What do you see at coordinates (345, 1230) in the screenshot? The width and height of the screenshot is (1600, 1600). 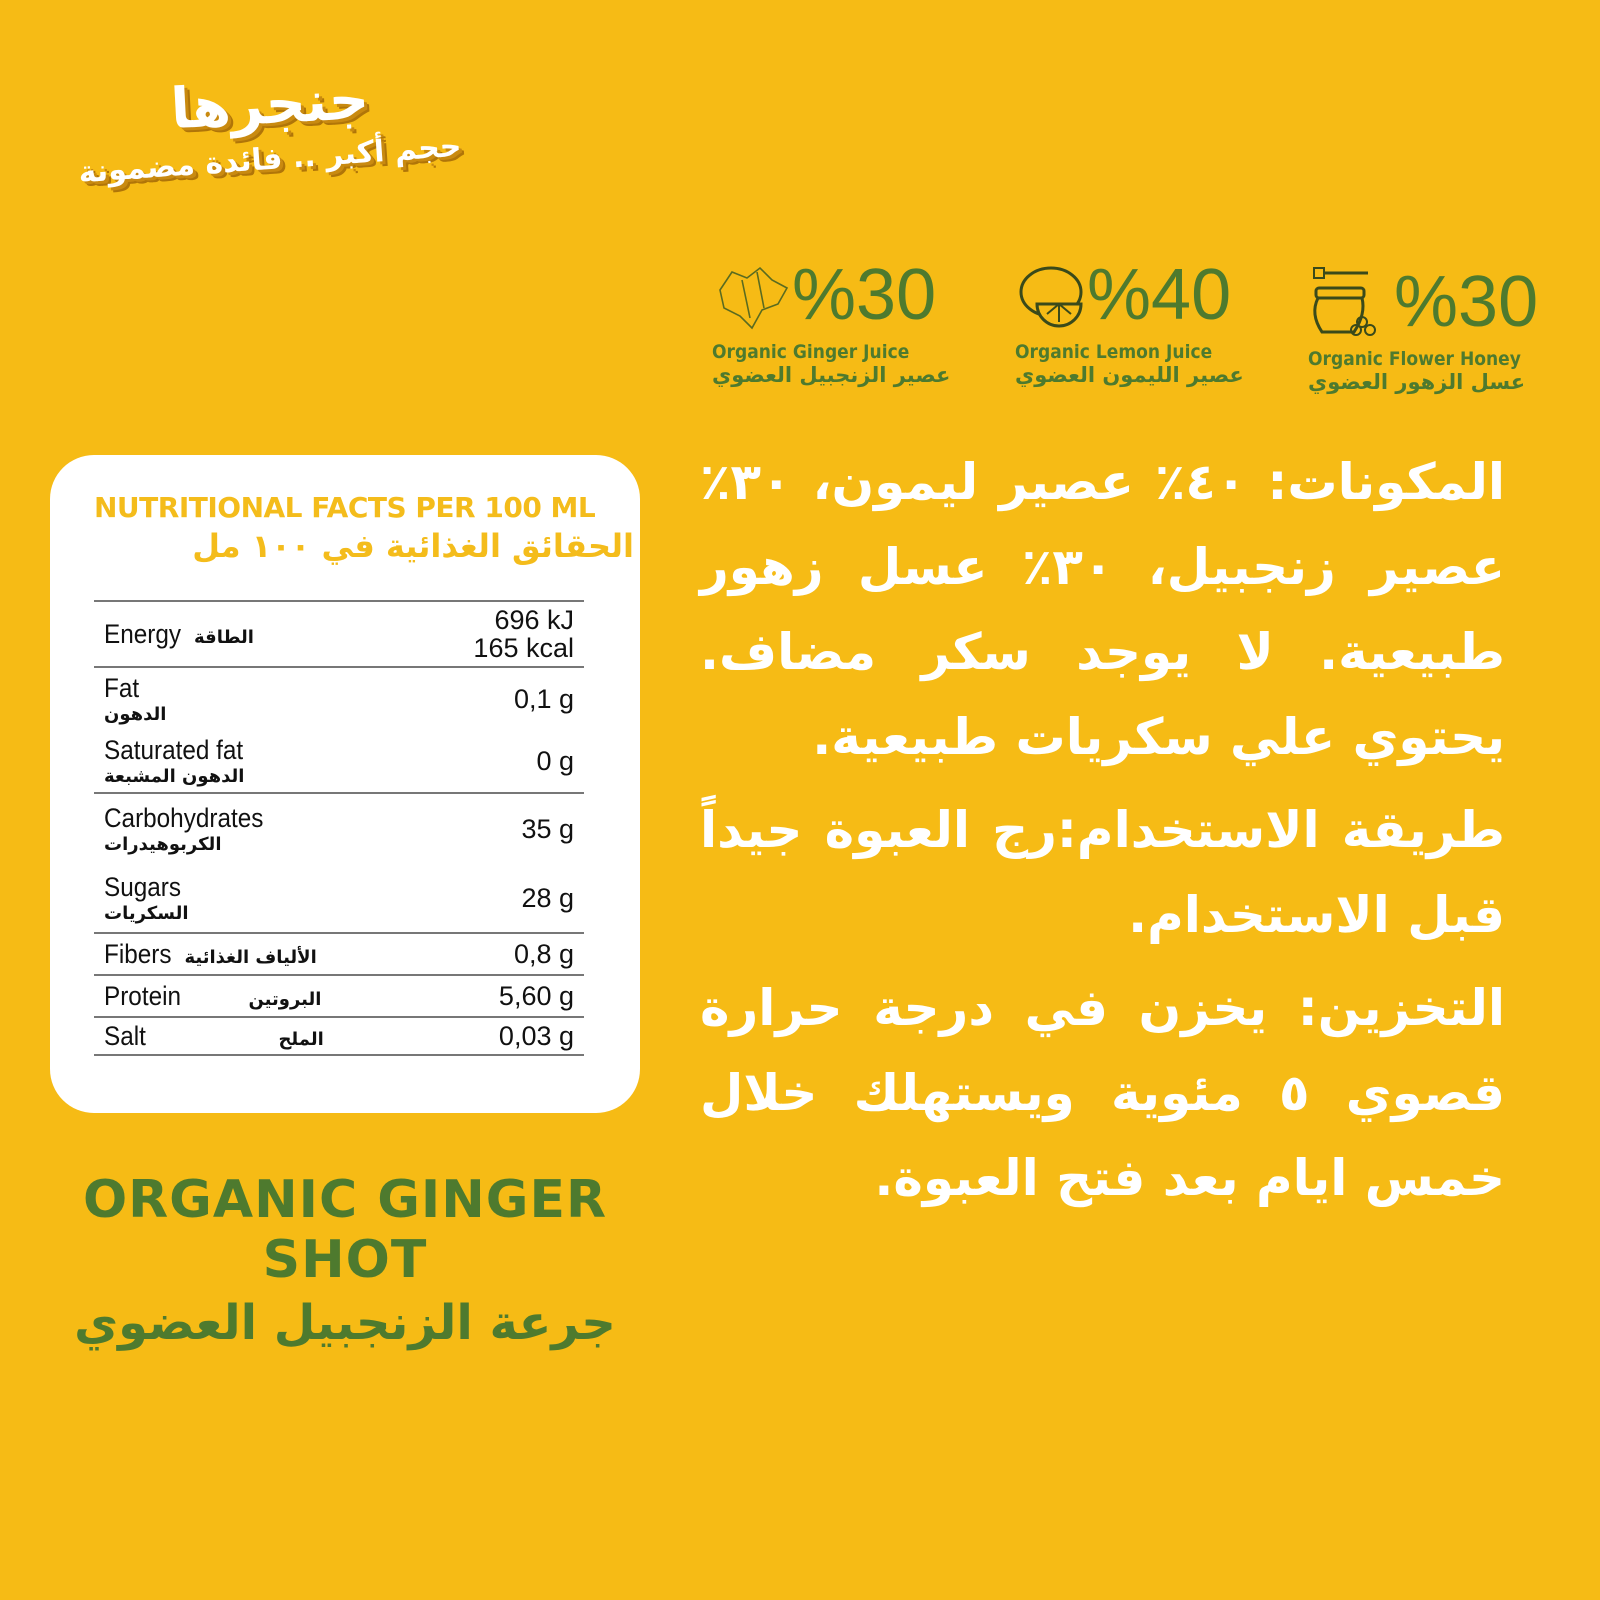 I see `product-name-en: ORGANIC GINGER SHOT` at bounding box center [345, 1230].